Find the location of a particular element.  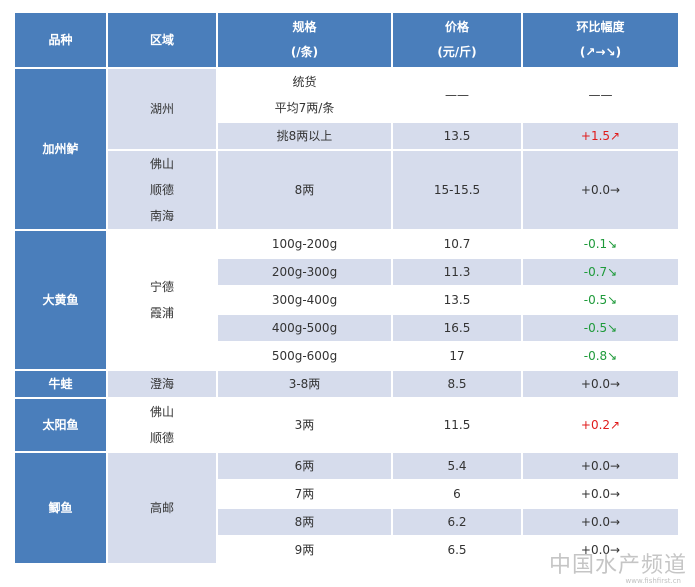

watermark-url: www.fishfirst.cn is located at coordinates (653, 581).